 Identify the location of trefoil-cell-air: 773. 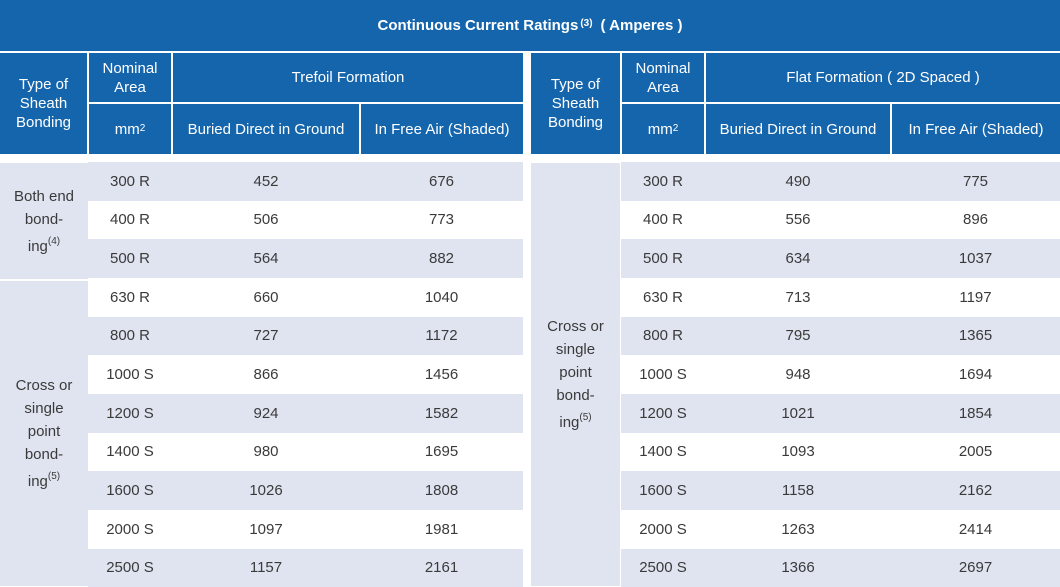
(441, 220).